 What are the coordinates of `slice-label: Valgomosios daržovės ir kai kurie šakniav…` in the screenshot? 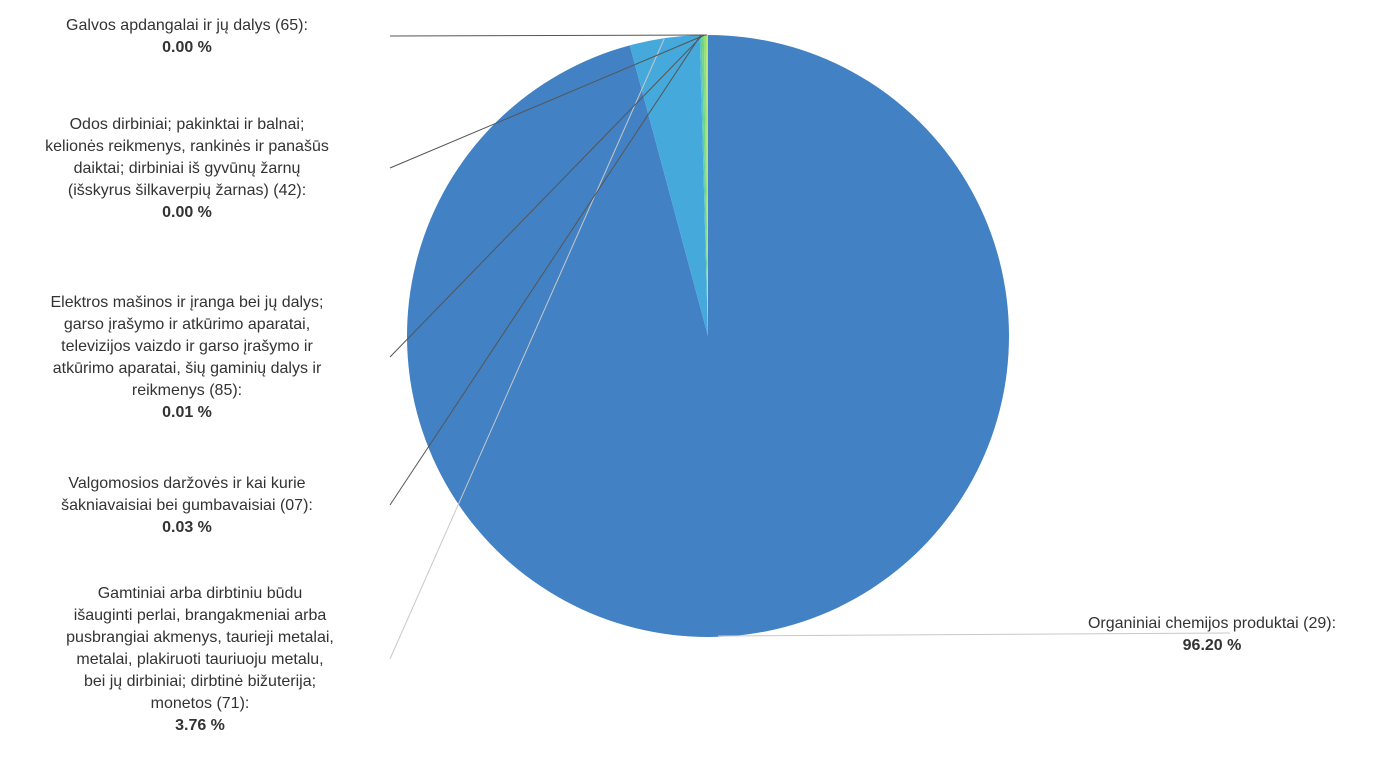 It's located at (187, 505).